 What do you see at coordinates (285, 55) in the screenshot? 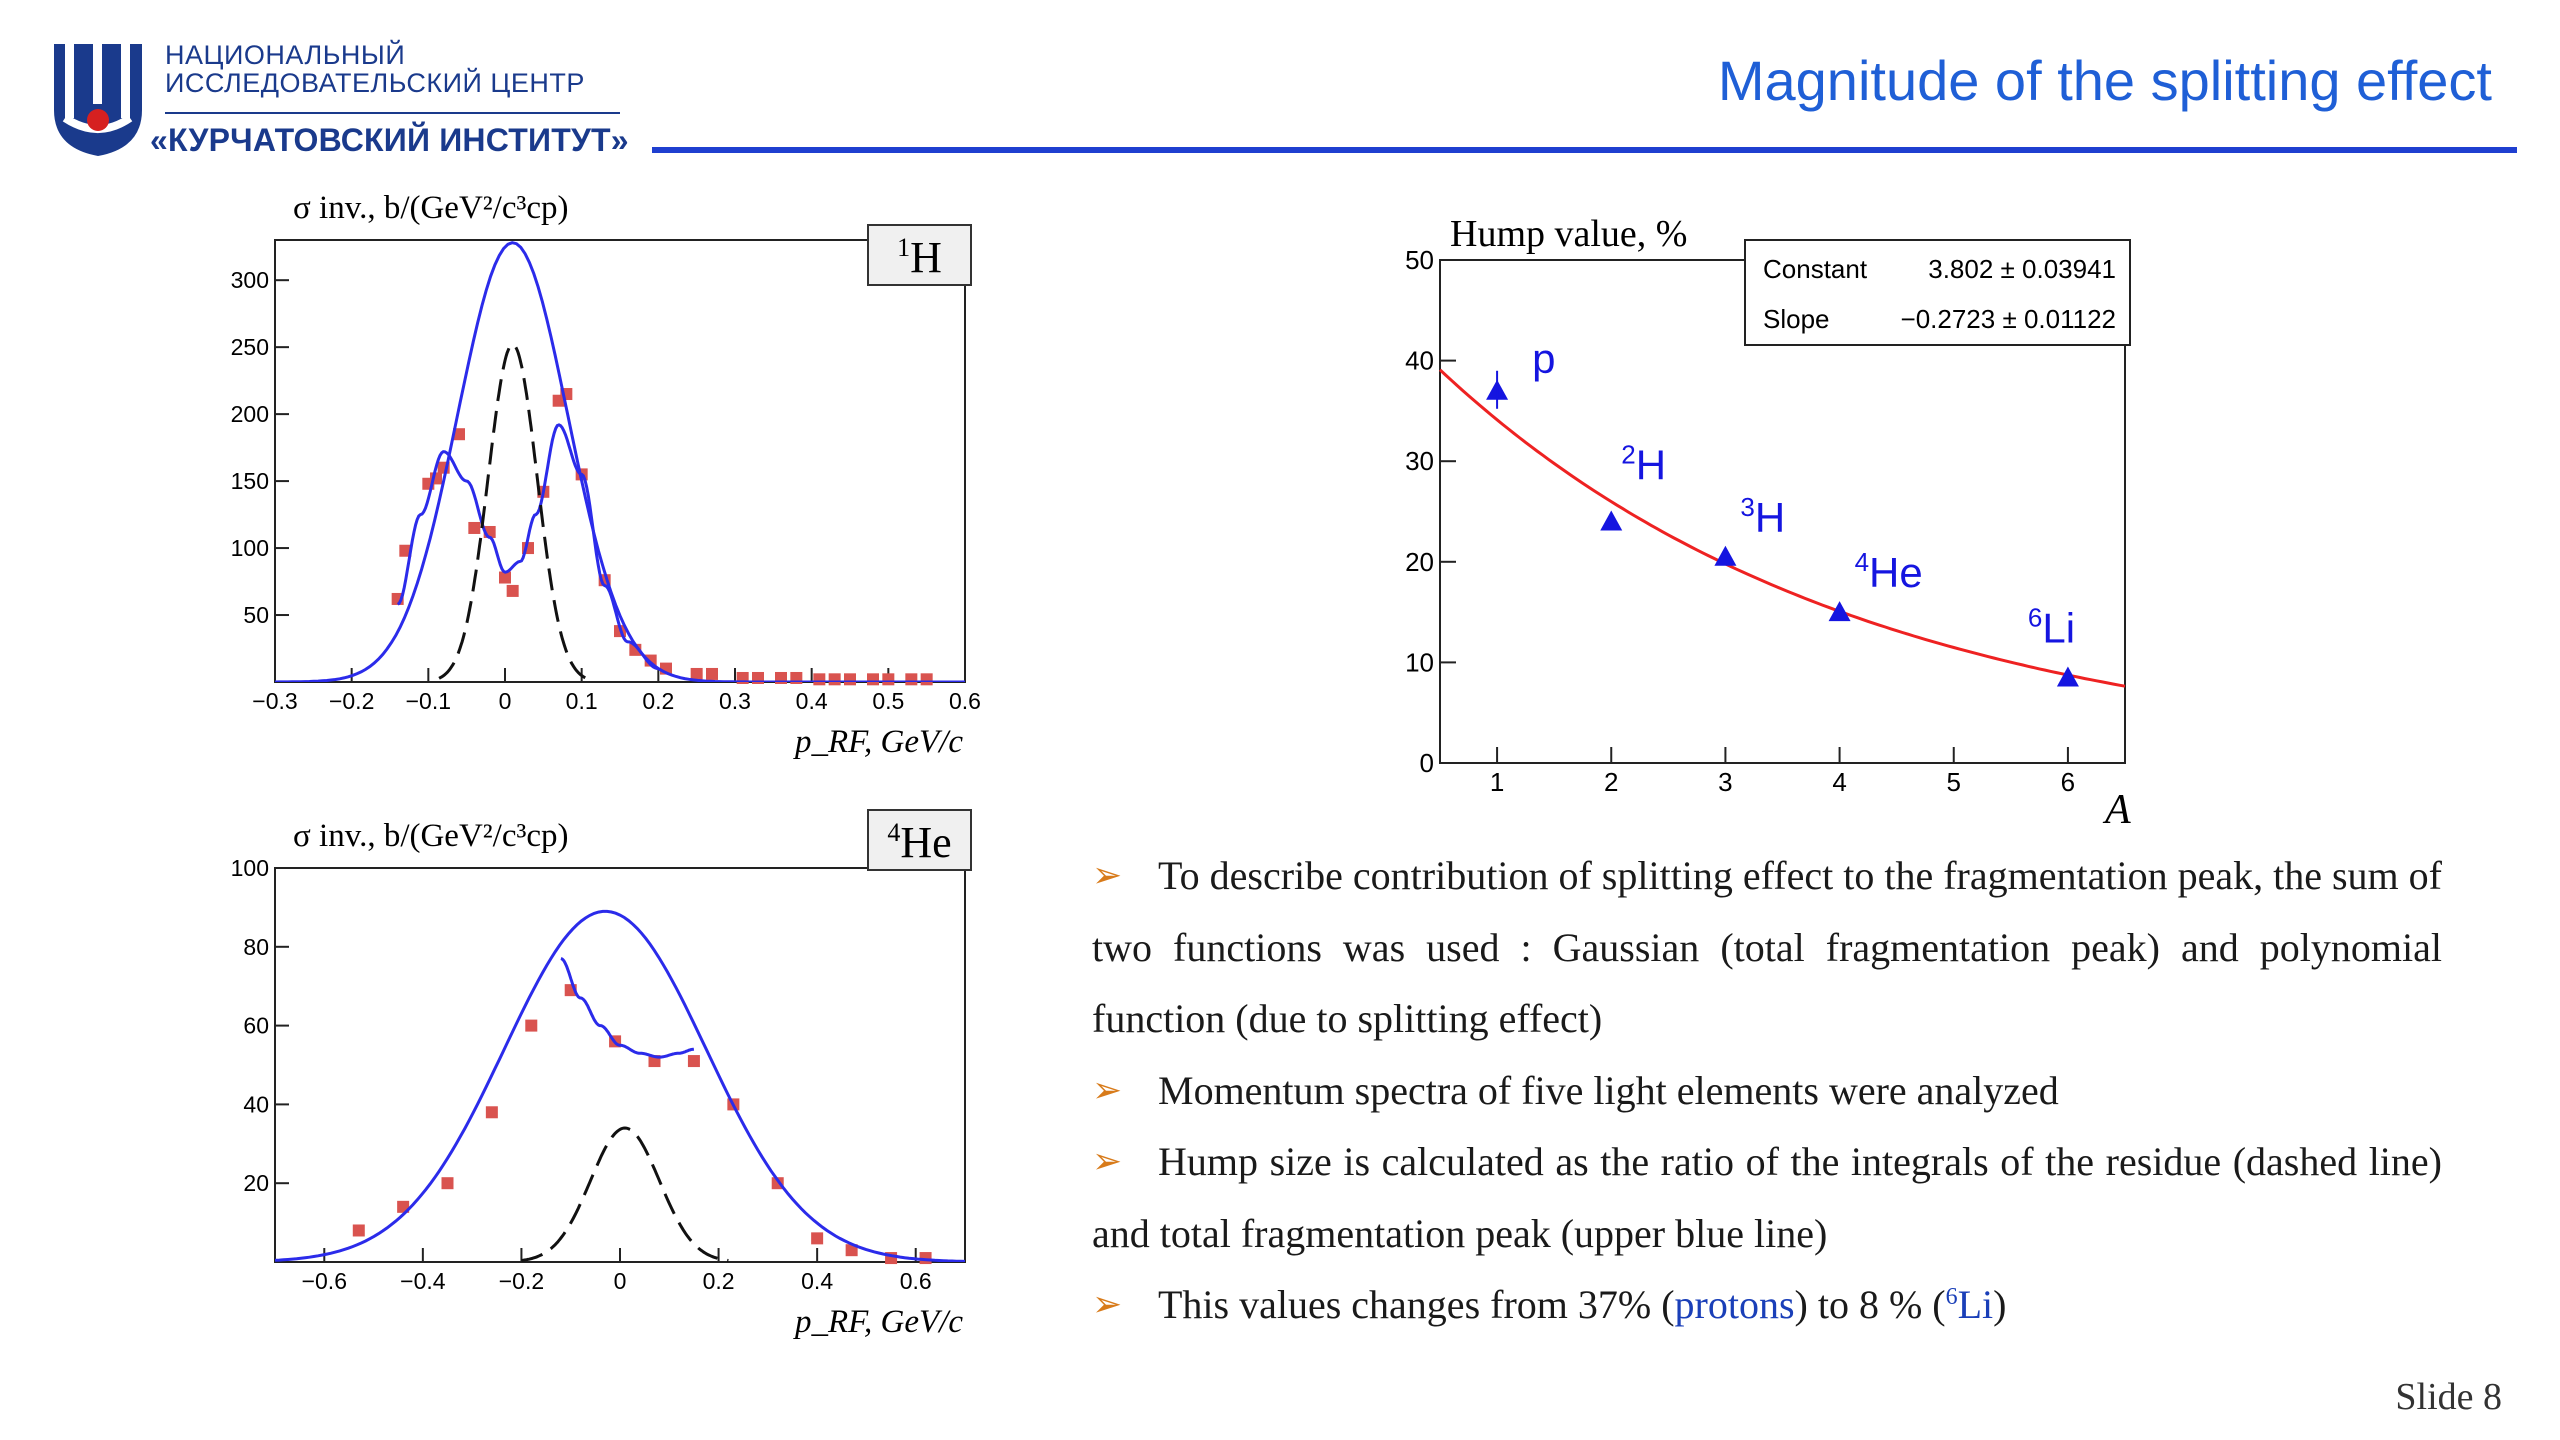
I see `logo-text-line1: НАЦИОНАЛЬНЫЙ` at bounding box center [285, 55].